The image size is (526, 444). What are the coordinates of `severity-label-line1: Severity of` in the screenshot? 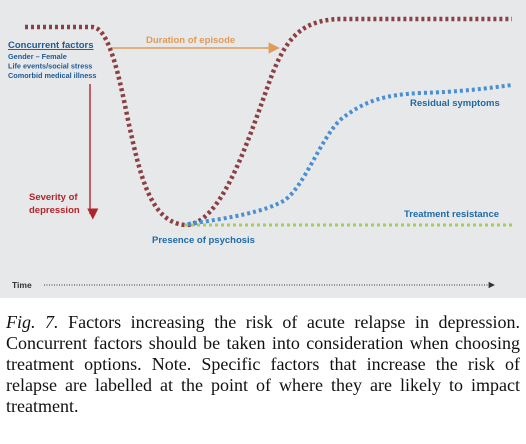 It's located at (53, 197).